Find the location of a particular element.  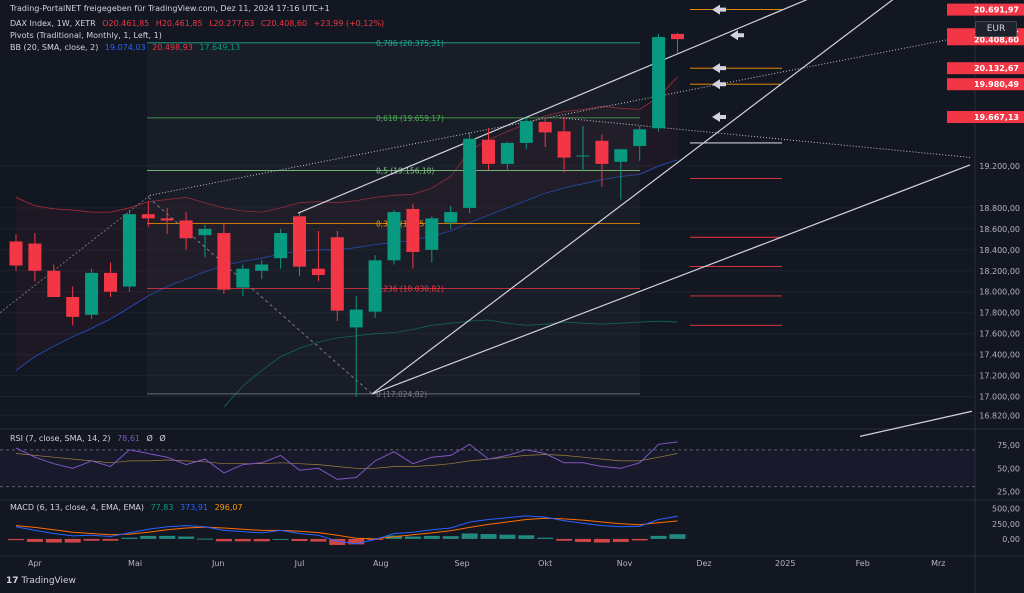

x-tick-label: Dez is located at coordinates (703, 563).